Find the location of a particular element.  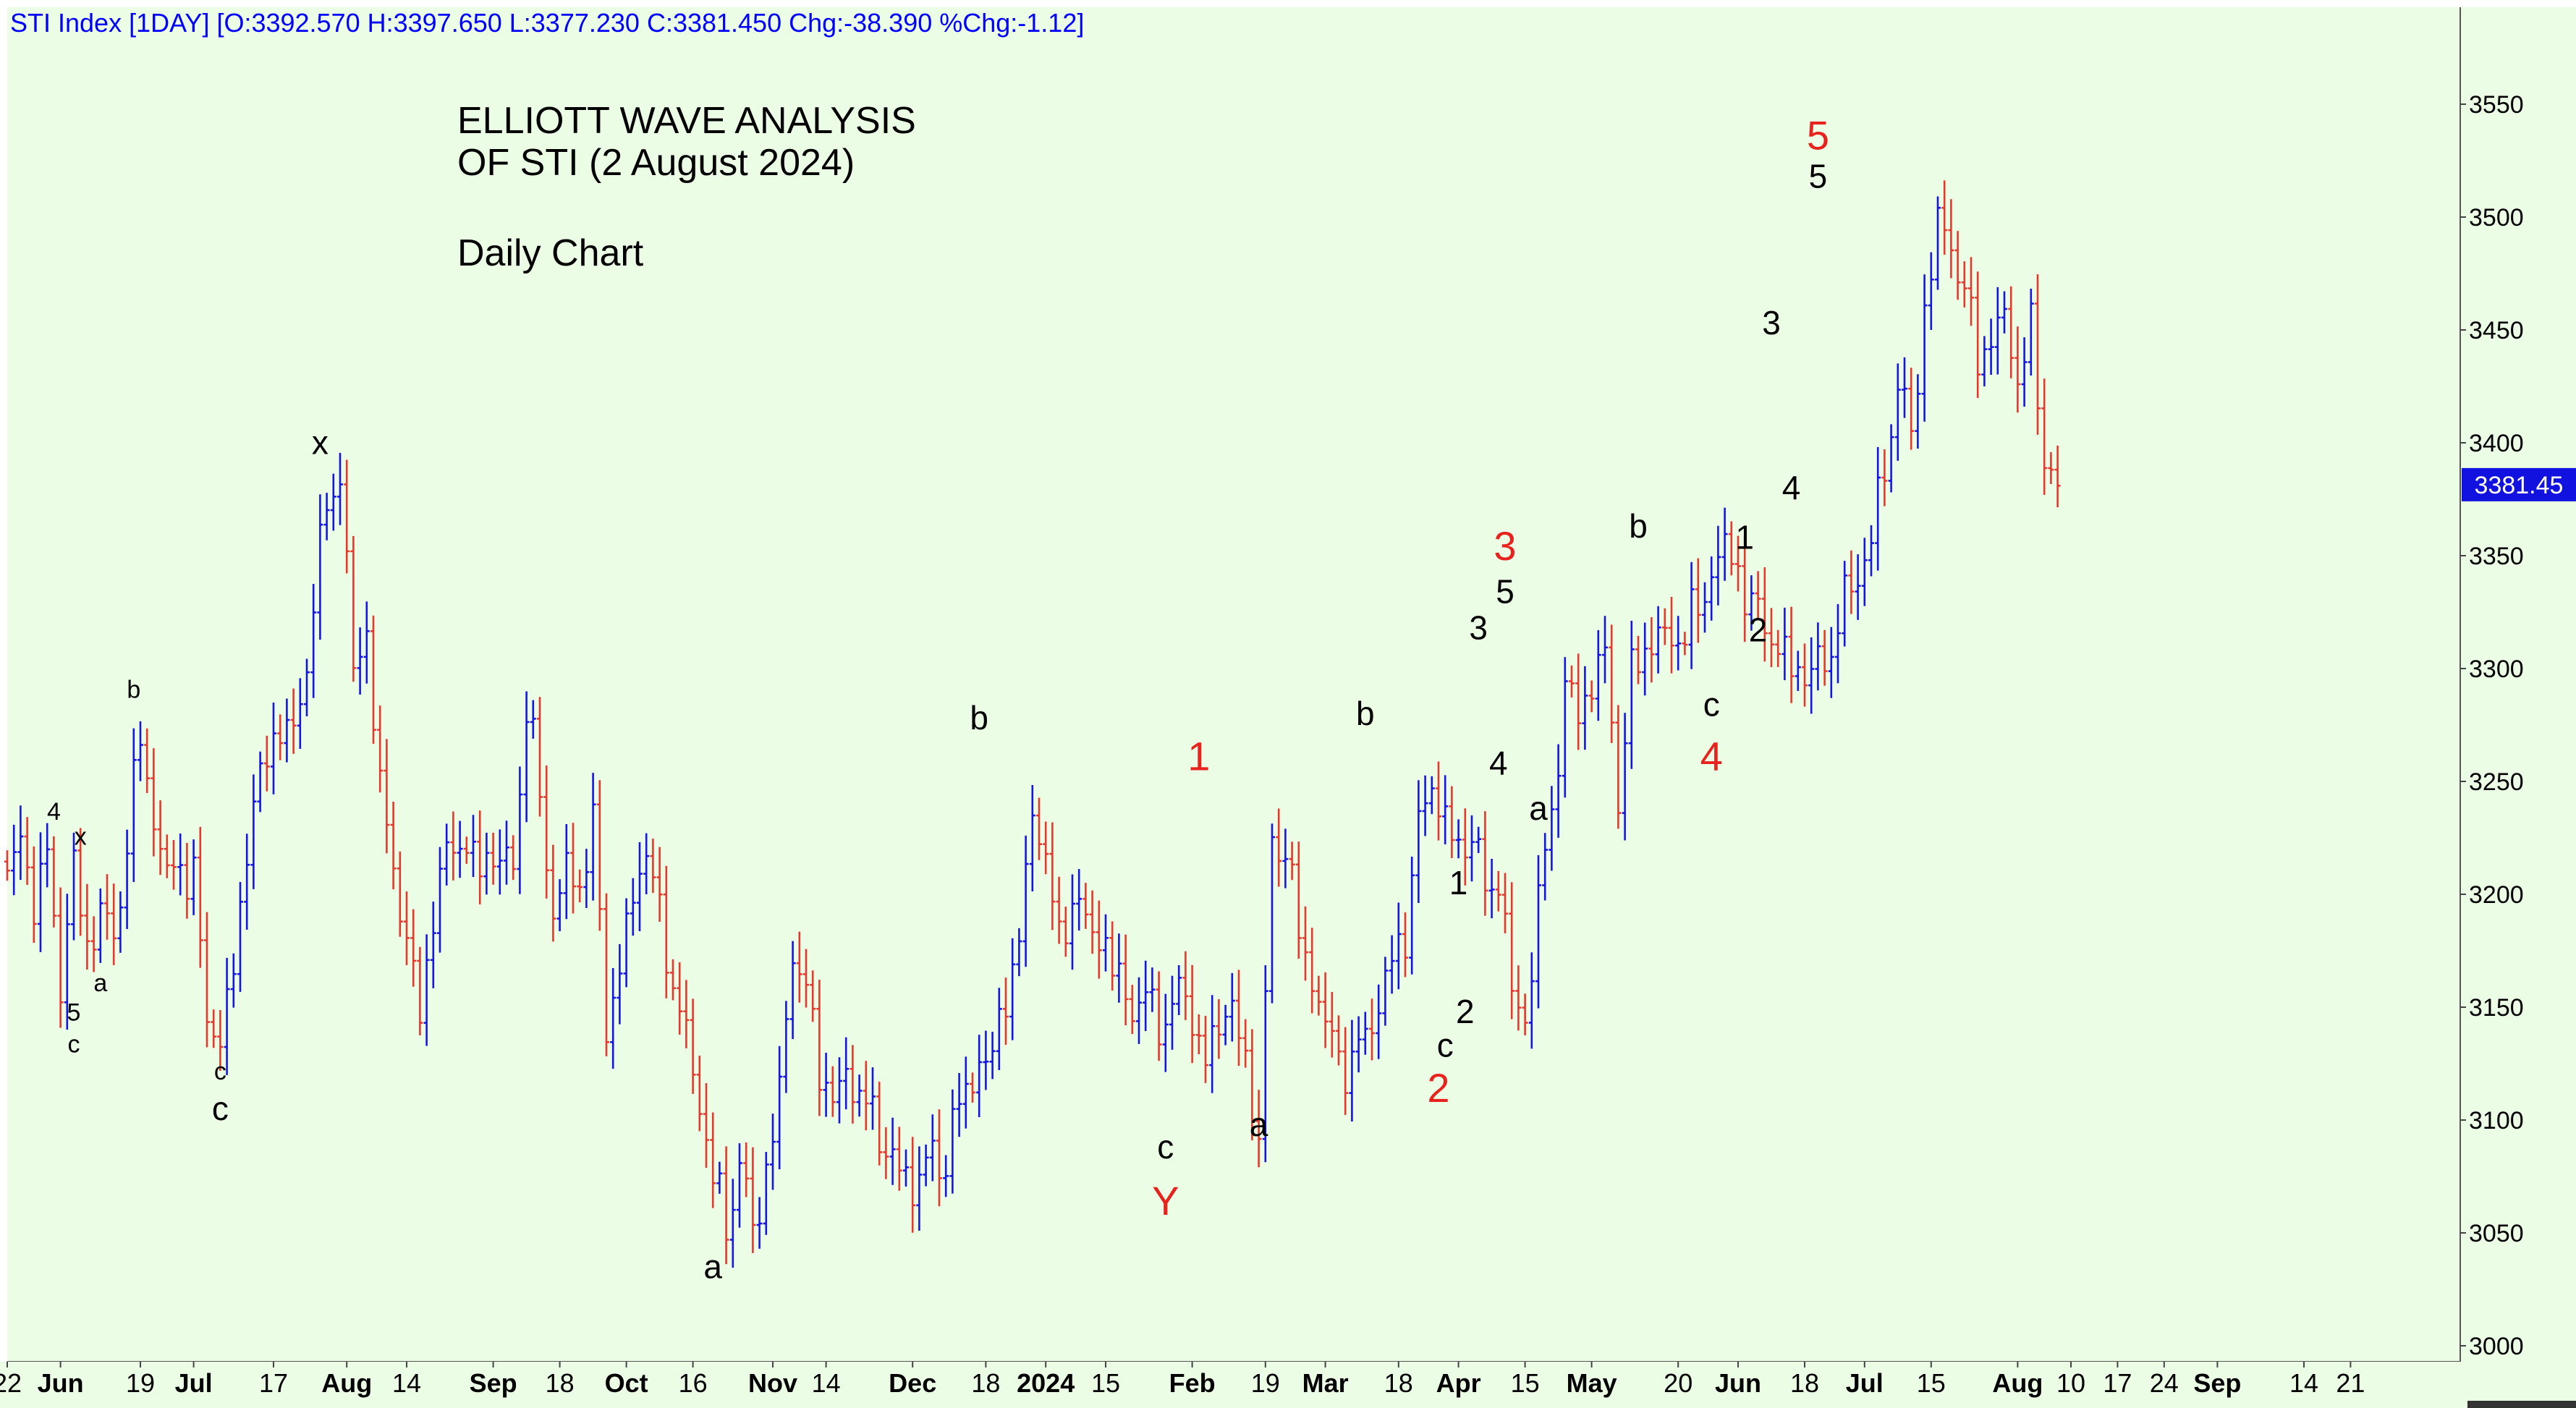

y-tick-label: 3550 is located at coordinates (2496, 105).